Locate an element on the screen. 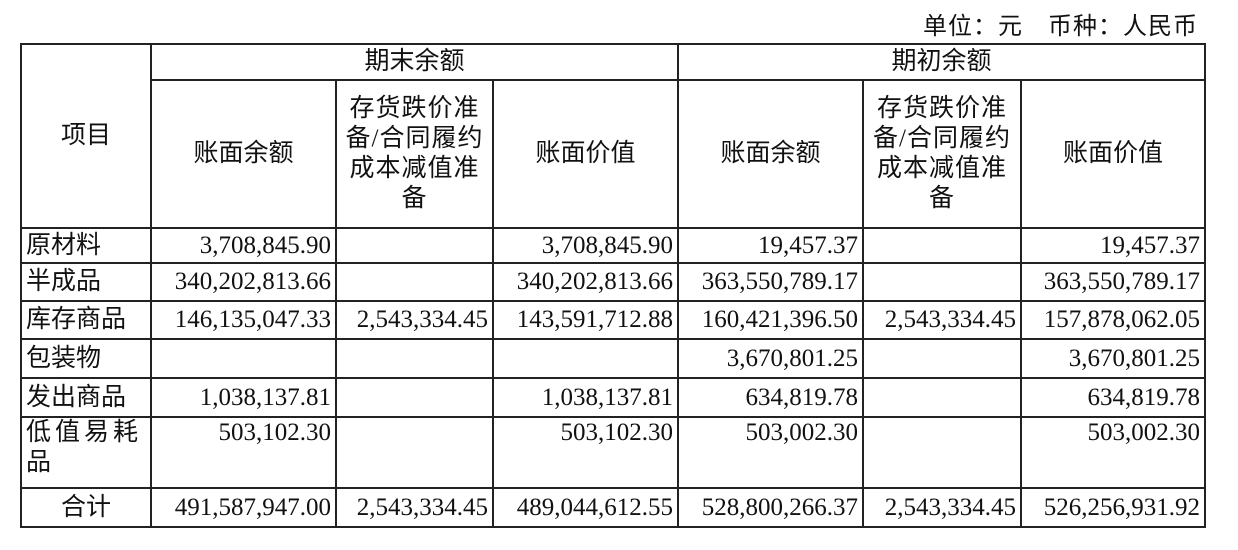 Image resolution: width=1238 pixels, height=550 pixels. cell-begin-value: 19,457.37 is located at coordinates (1113, 245).